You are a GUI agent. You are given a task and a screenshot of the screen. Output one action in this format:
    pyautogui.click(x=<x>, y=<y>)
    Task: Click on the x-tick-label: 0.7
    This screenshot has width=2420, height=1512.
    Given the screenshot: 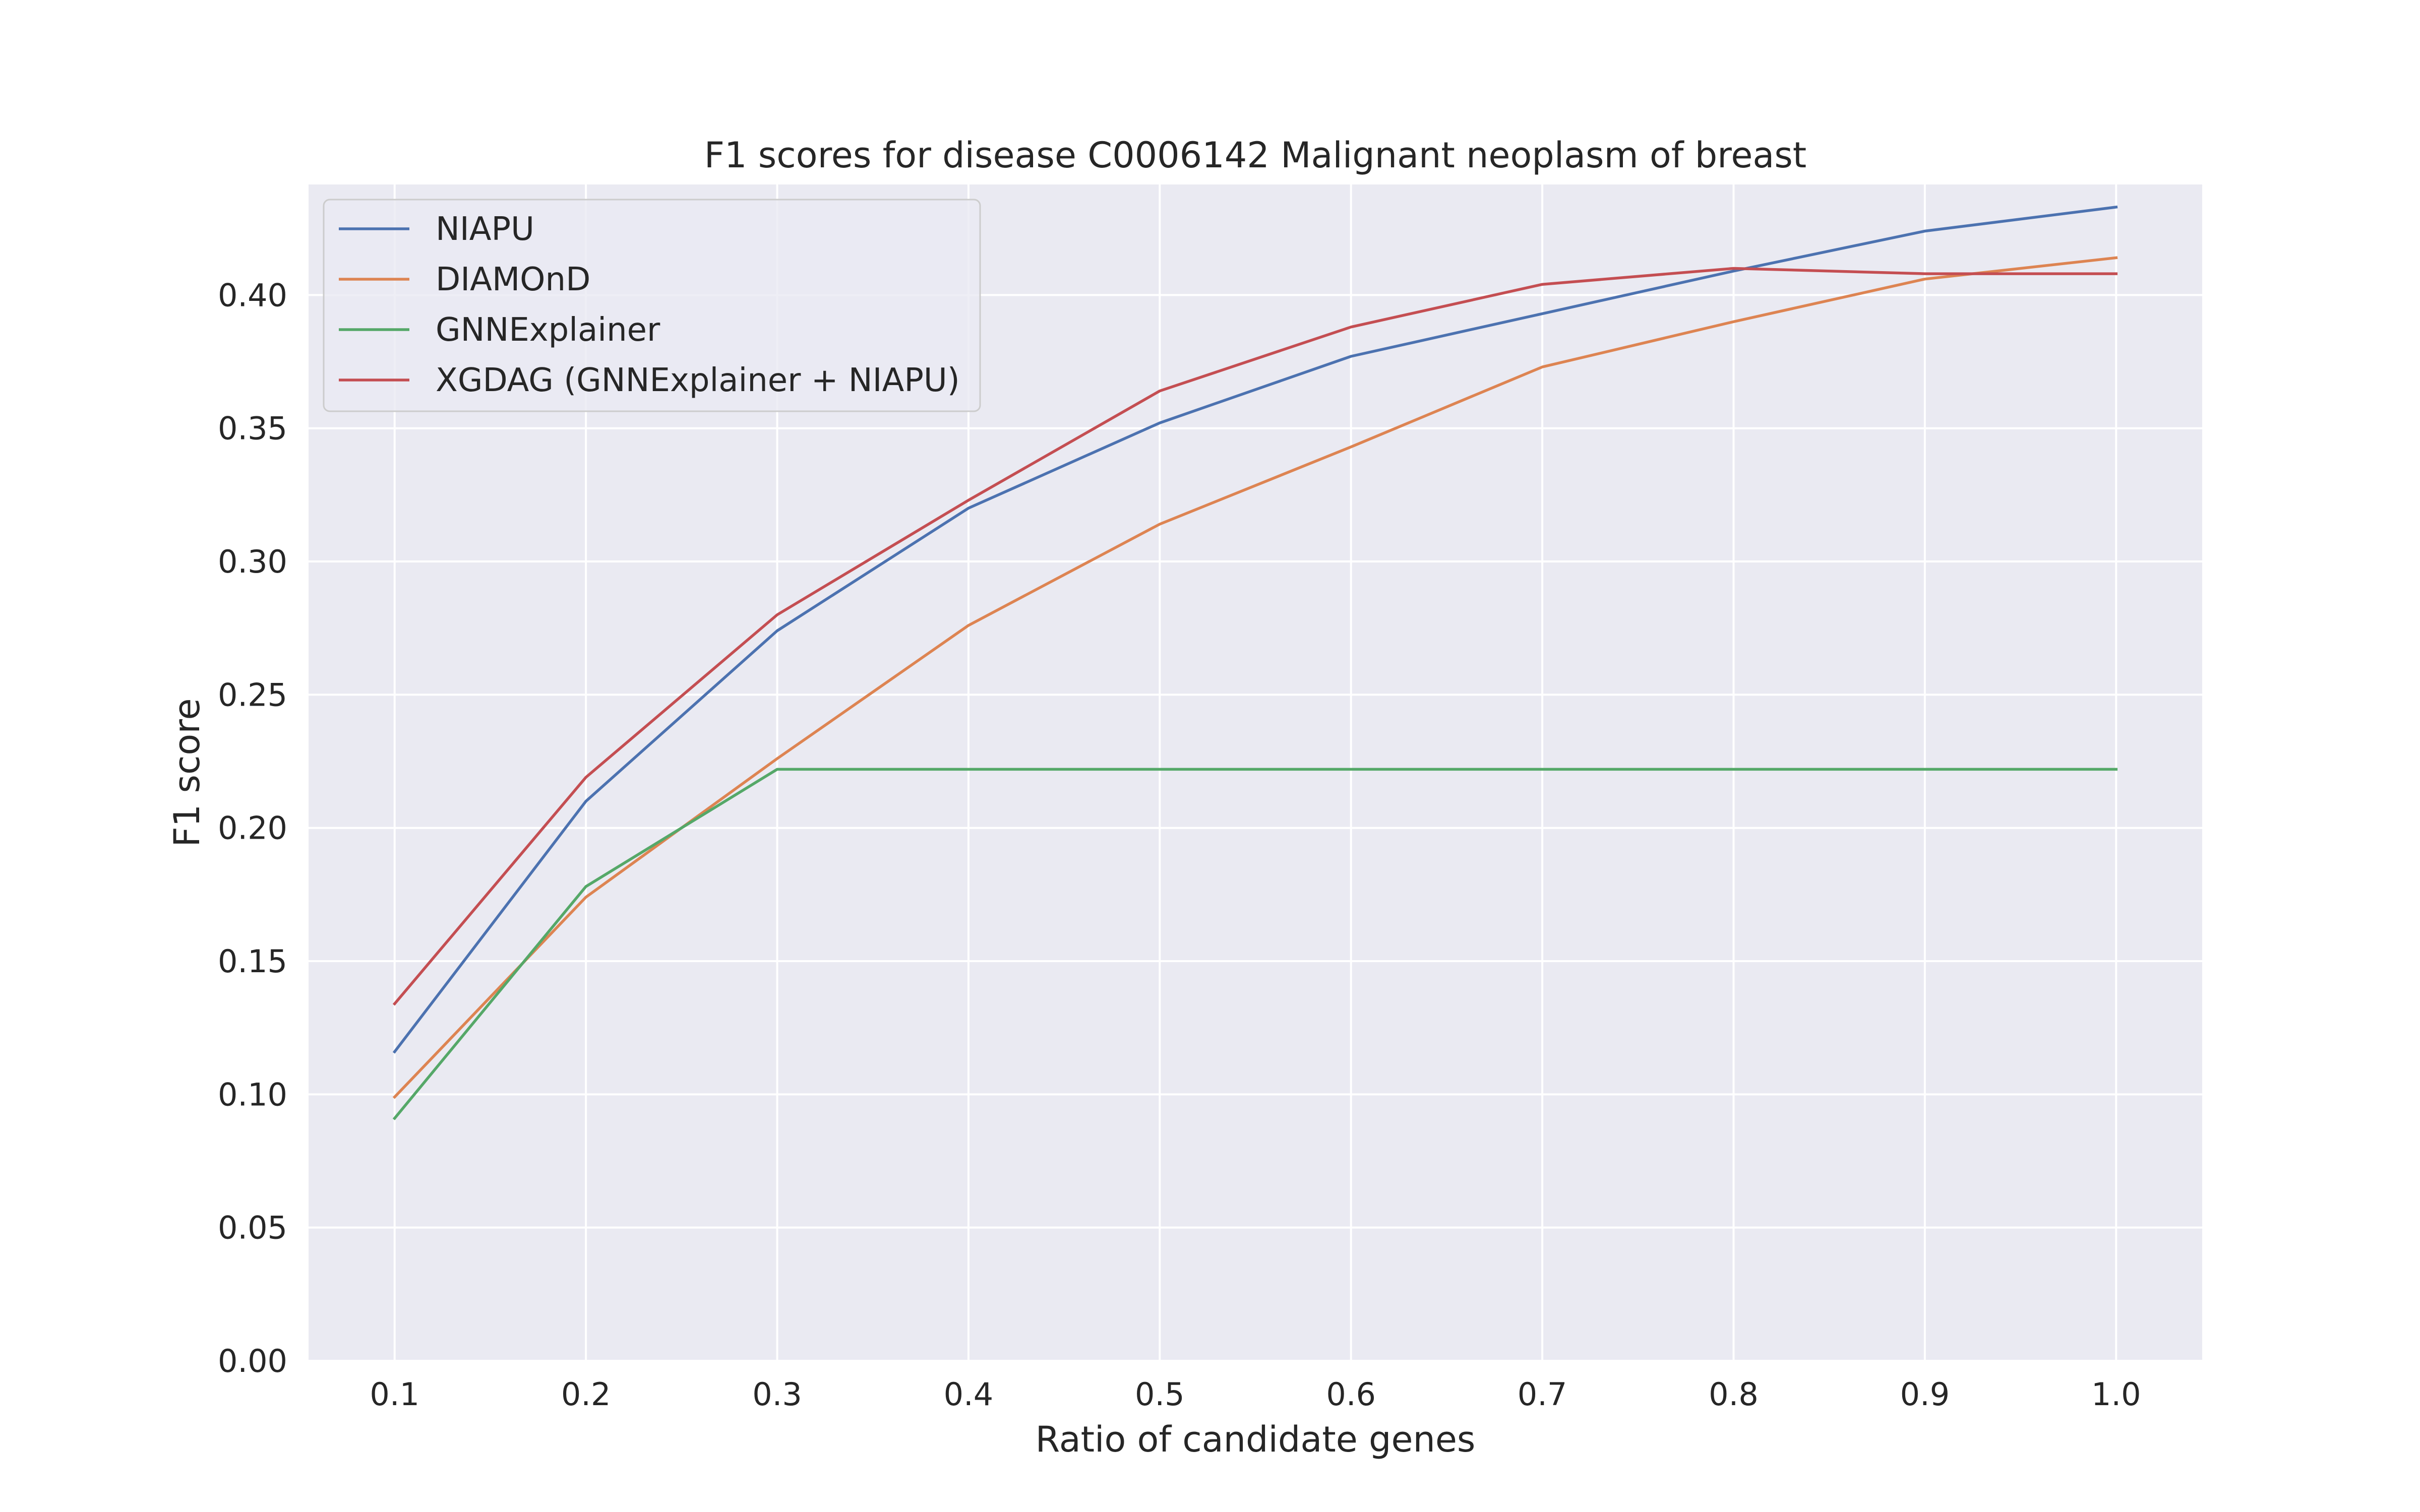 What is the action you would take?
    pyautogui.click(x=1542, y=1394)
    